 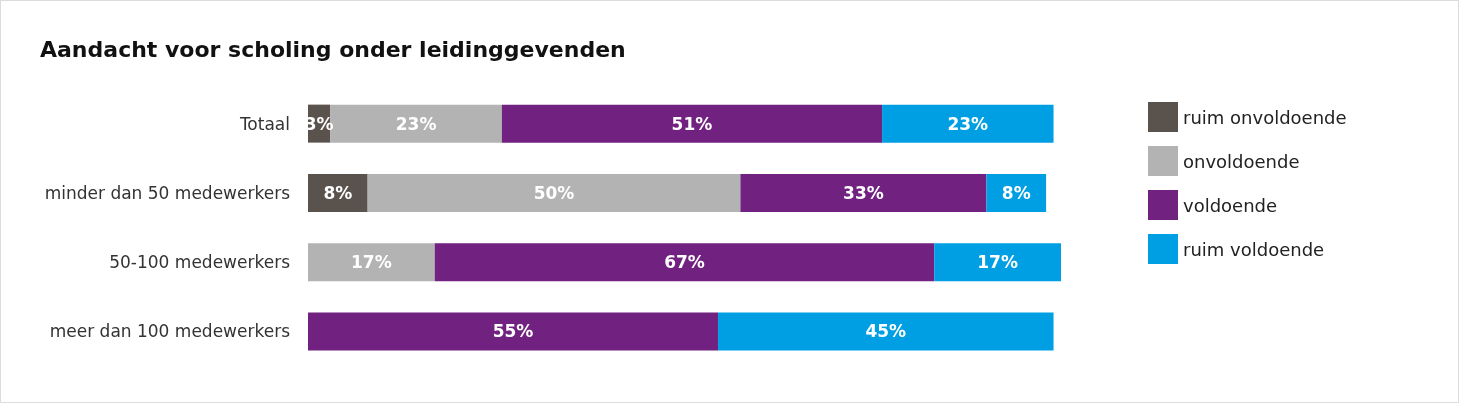 I want to click on data-label: 51%, so click(x=692, y=123).